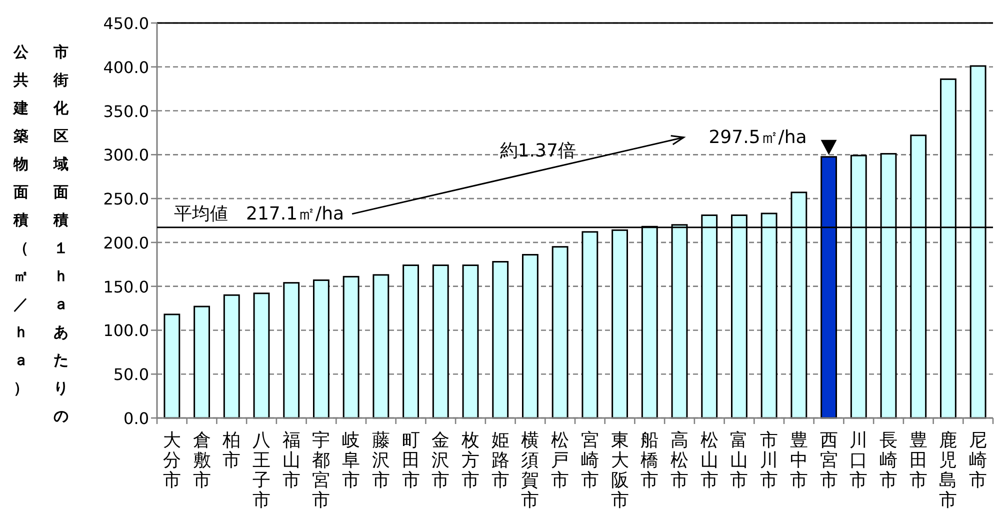 The width and height of the screenshot is (995, 532). I want to click on y-tick-label: 450.0, so click(126, 23).